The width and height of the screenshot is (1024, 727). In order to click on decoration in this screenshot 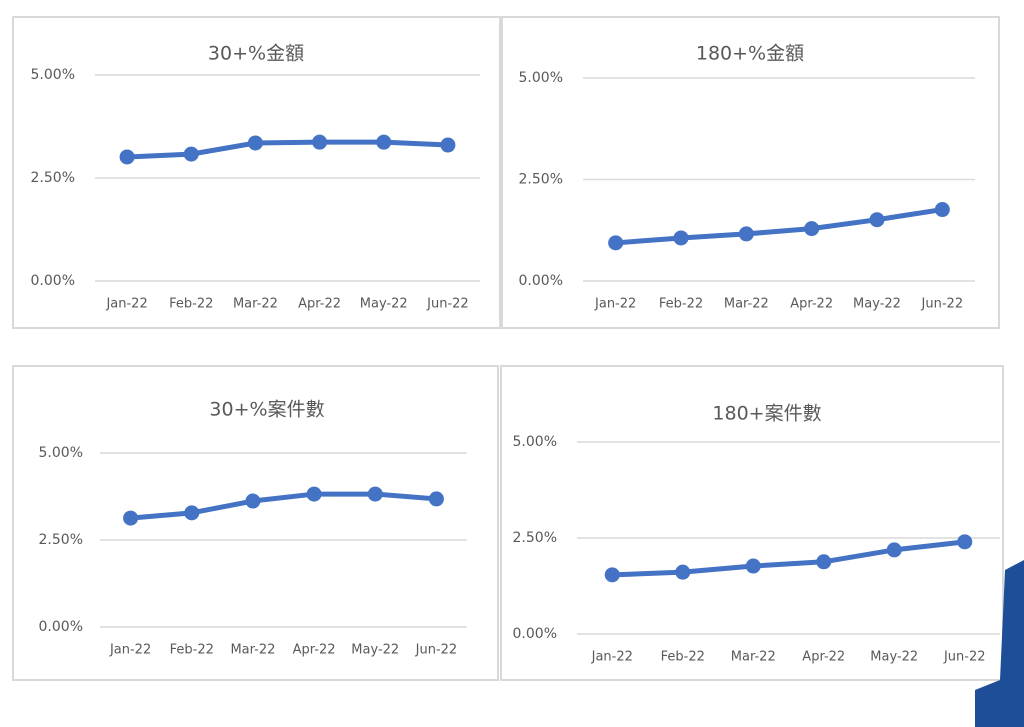, I will do `click(999, 643)`.